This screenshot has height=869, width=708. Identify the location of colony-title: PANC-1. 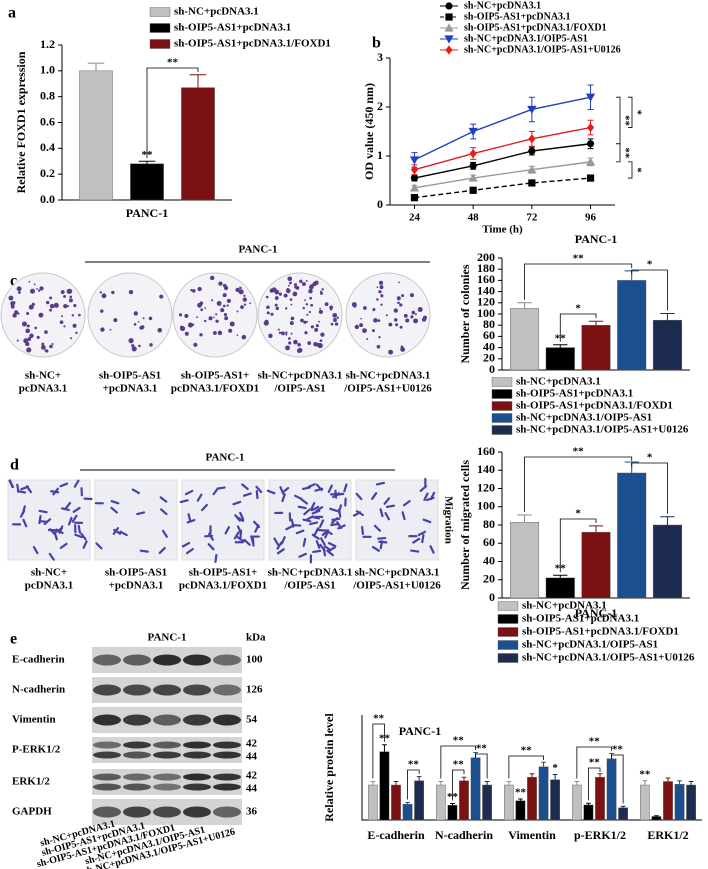
(258, 250).